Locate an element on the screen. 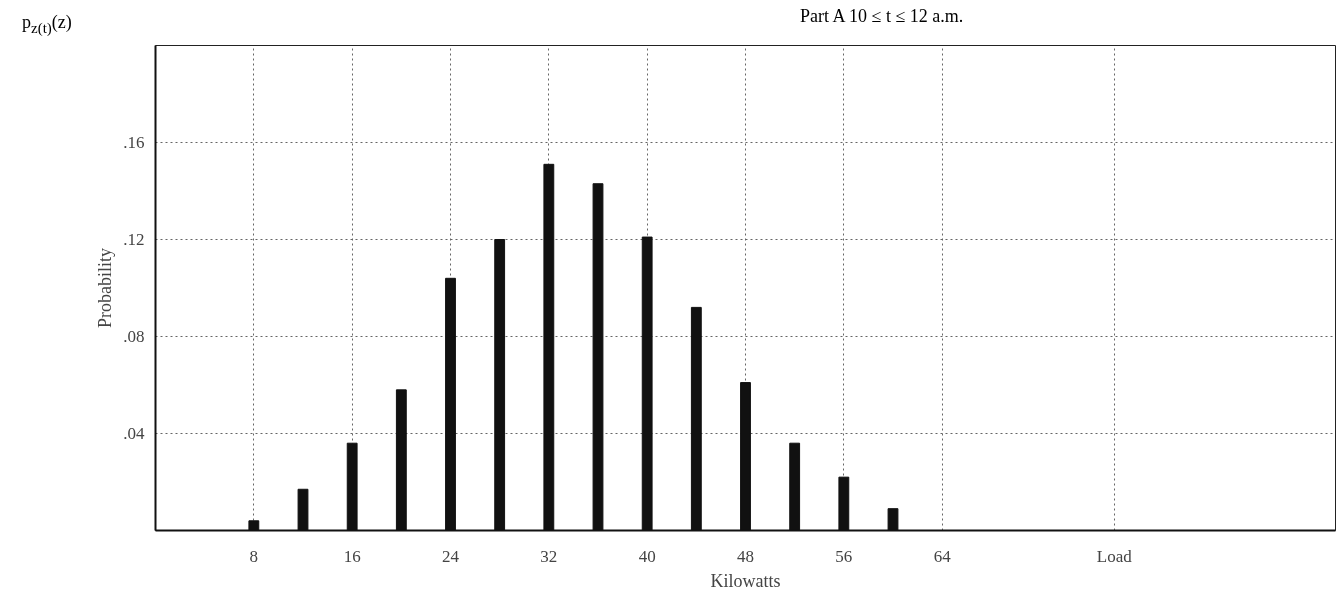 Image resolution: width=1341 pixels, height=600 pixels. x-tick-label: 16 is located at coordinates (352, 556).